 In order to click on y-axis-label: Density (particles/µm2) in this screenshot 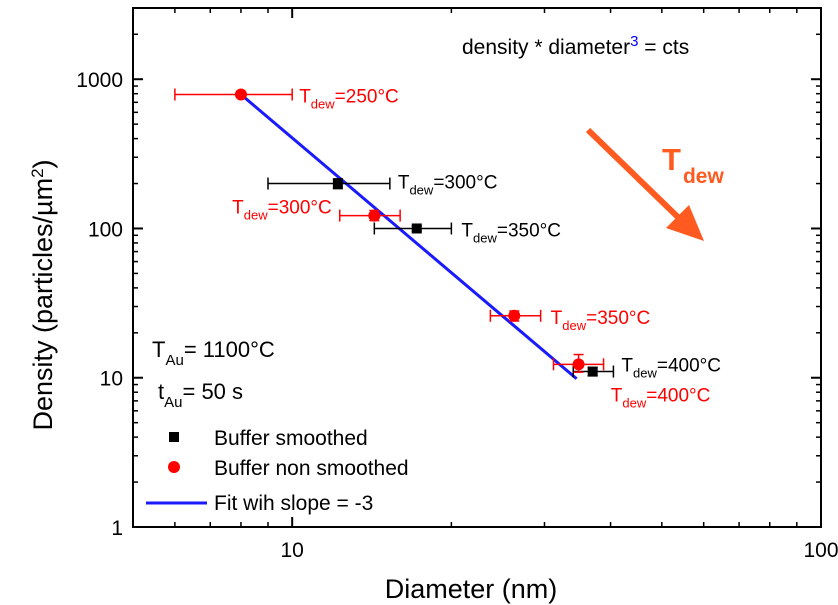, I will do `click(43, 294)`.